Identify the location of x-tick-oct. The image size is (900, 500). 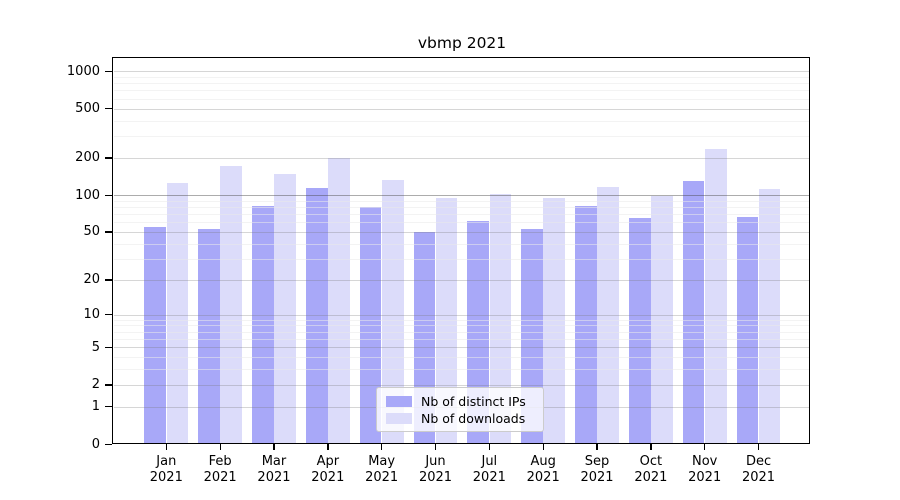
(651, 447).